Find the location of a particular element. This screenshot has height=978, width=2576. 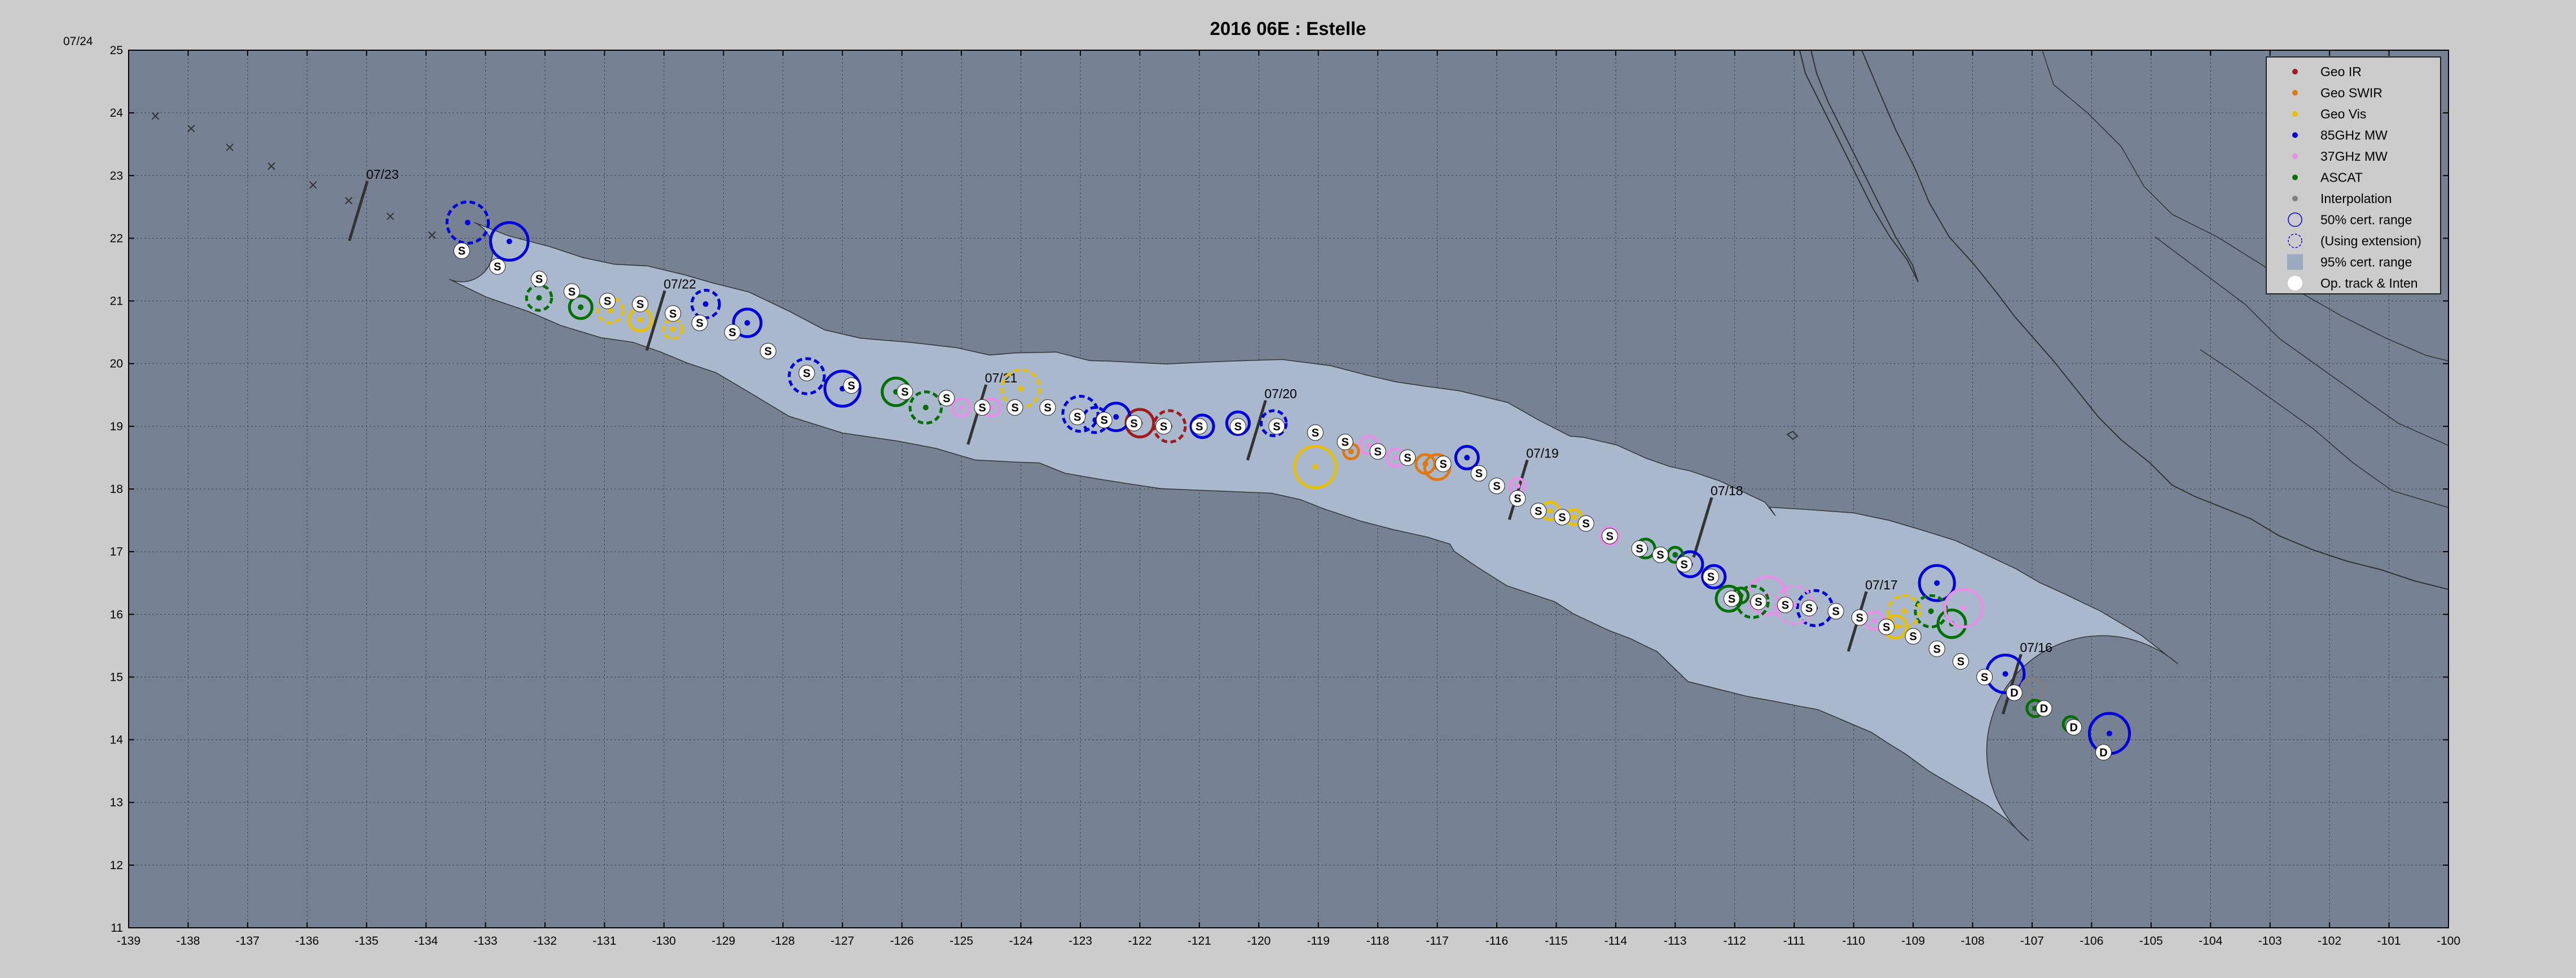

x-tick-label: -111 is located at coordinates (1794, 941).